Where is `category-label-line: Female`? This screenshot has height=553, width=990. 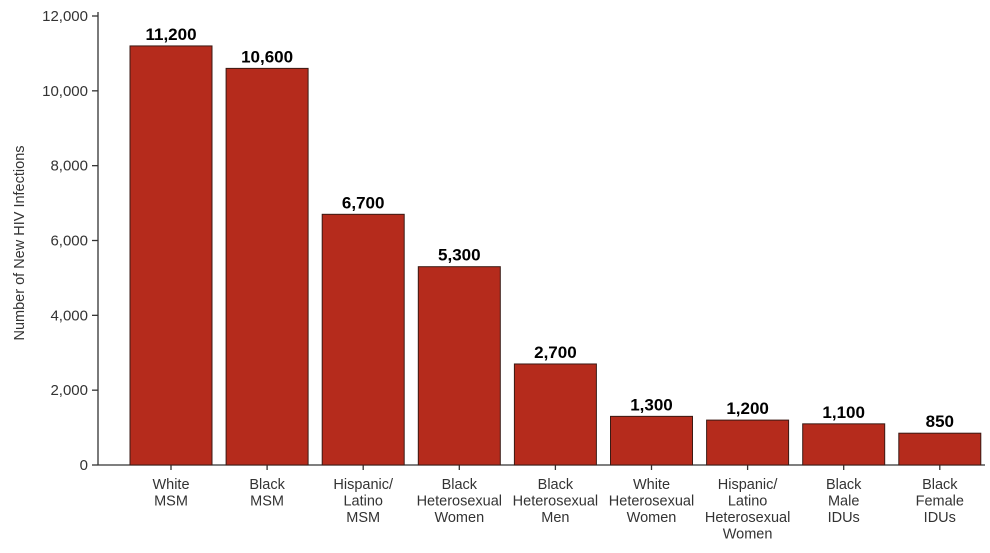 category-label-line: Female is located at coordinates (940, 502).